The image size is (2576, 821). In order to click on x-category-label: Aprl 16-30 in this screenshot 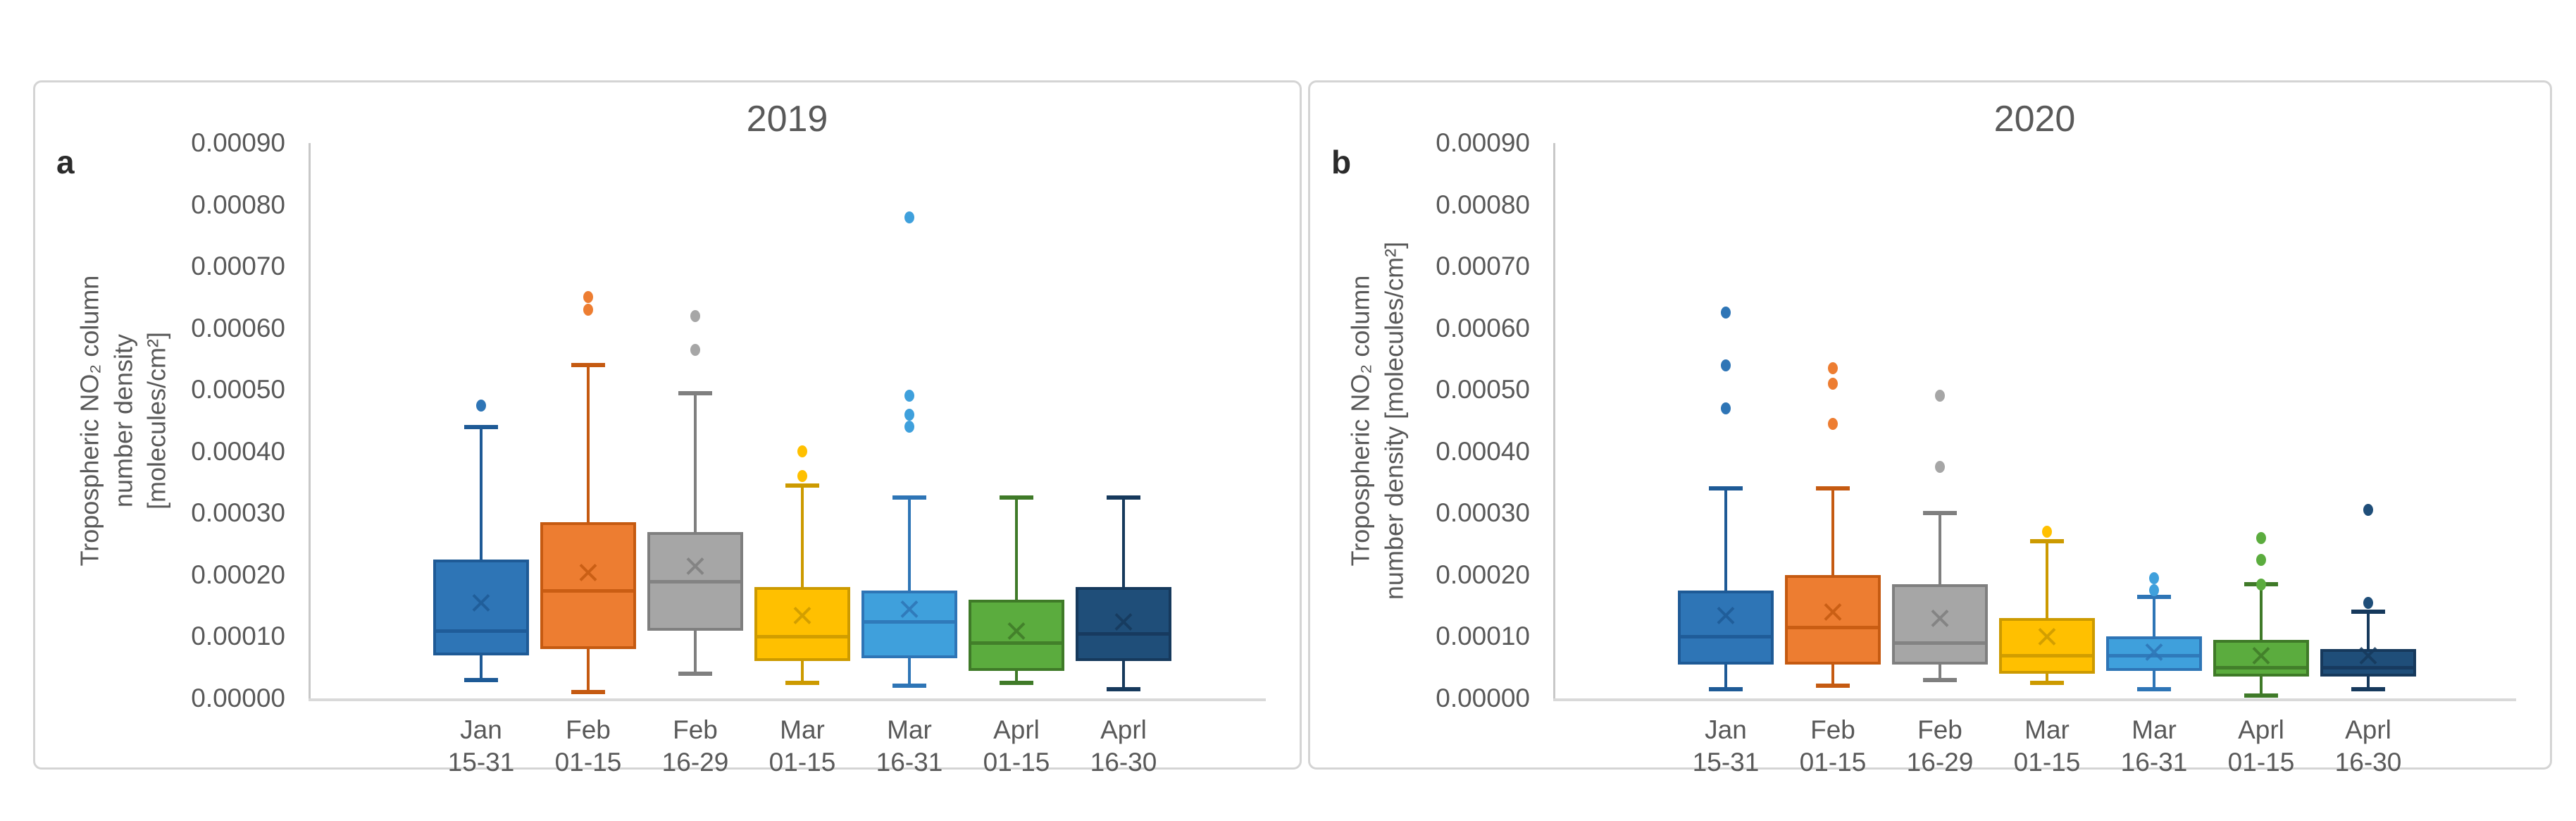, I will do `click(2368, 746)`.